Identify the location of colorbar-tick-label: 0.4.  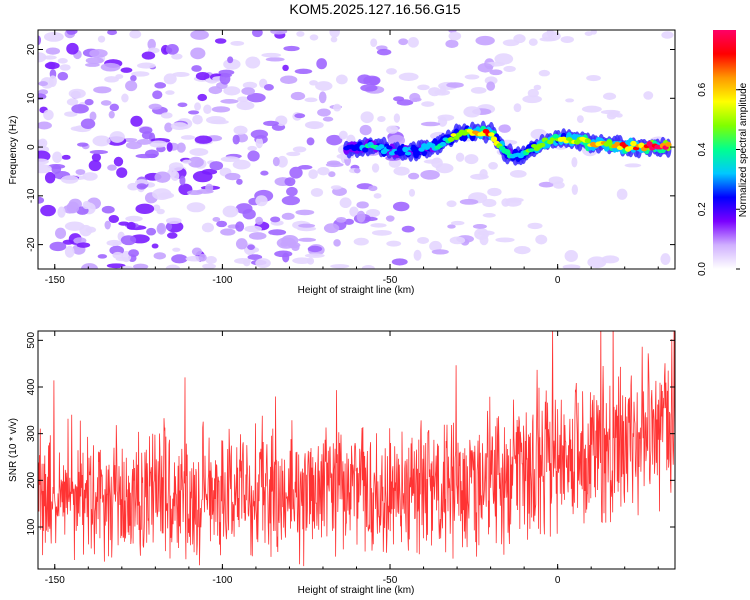
(702, 149).